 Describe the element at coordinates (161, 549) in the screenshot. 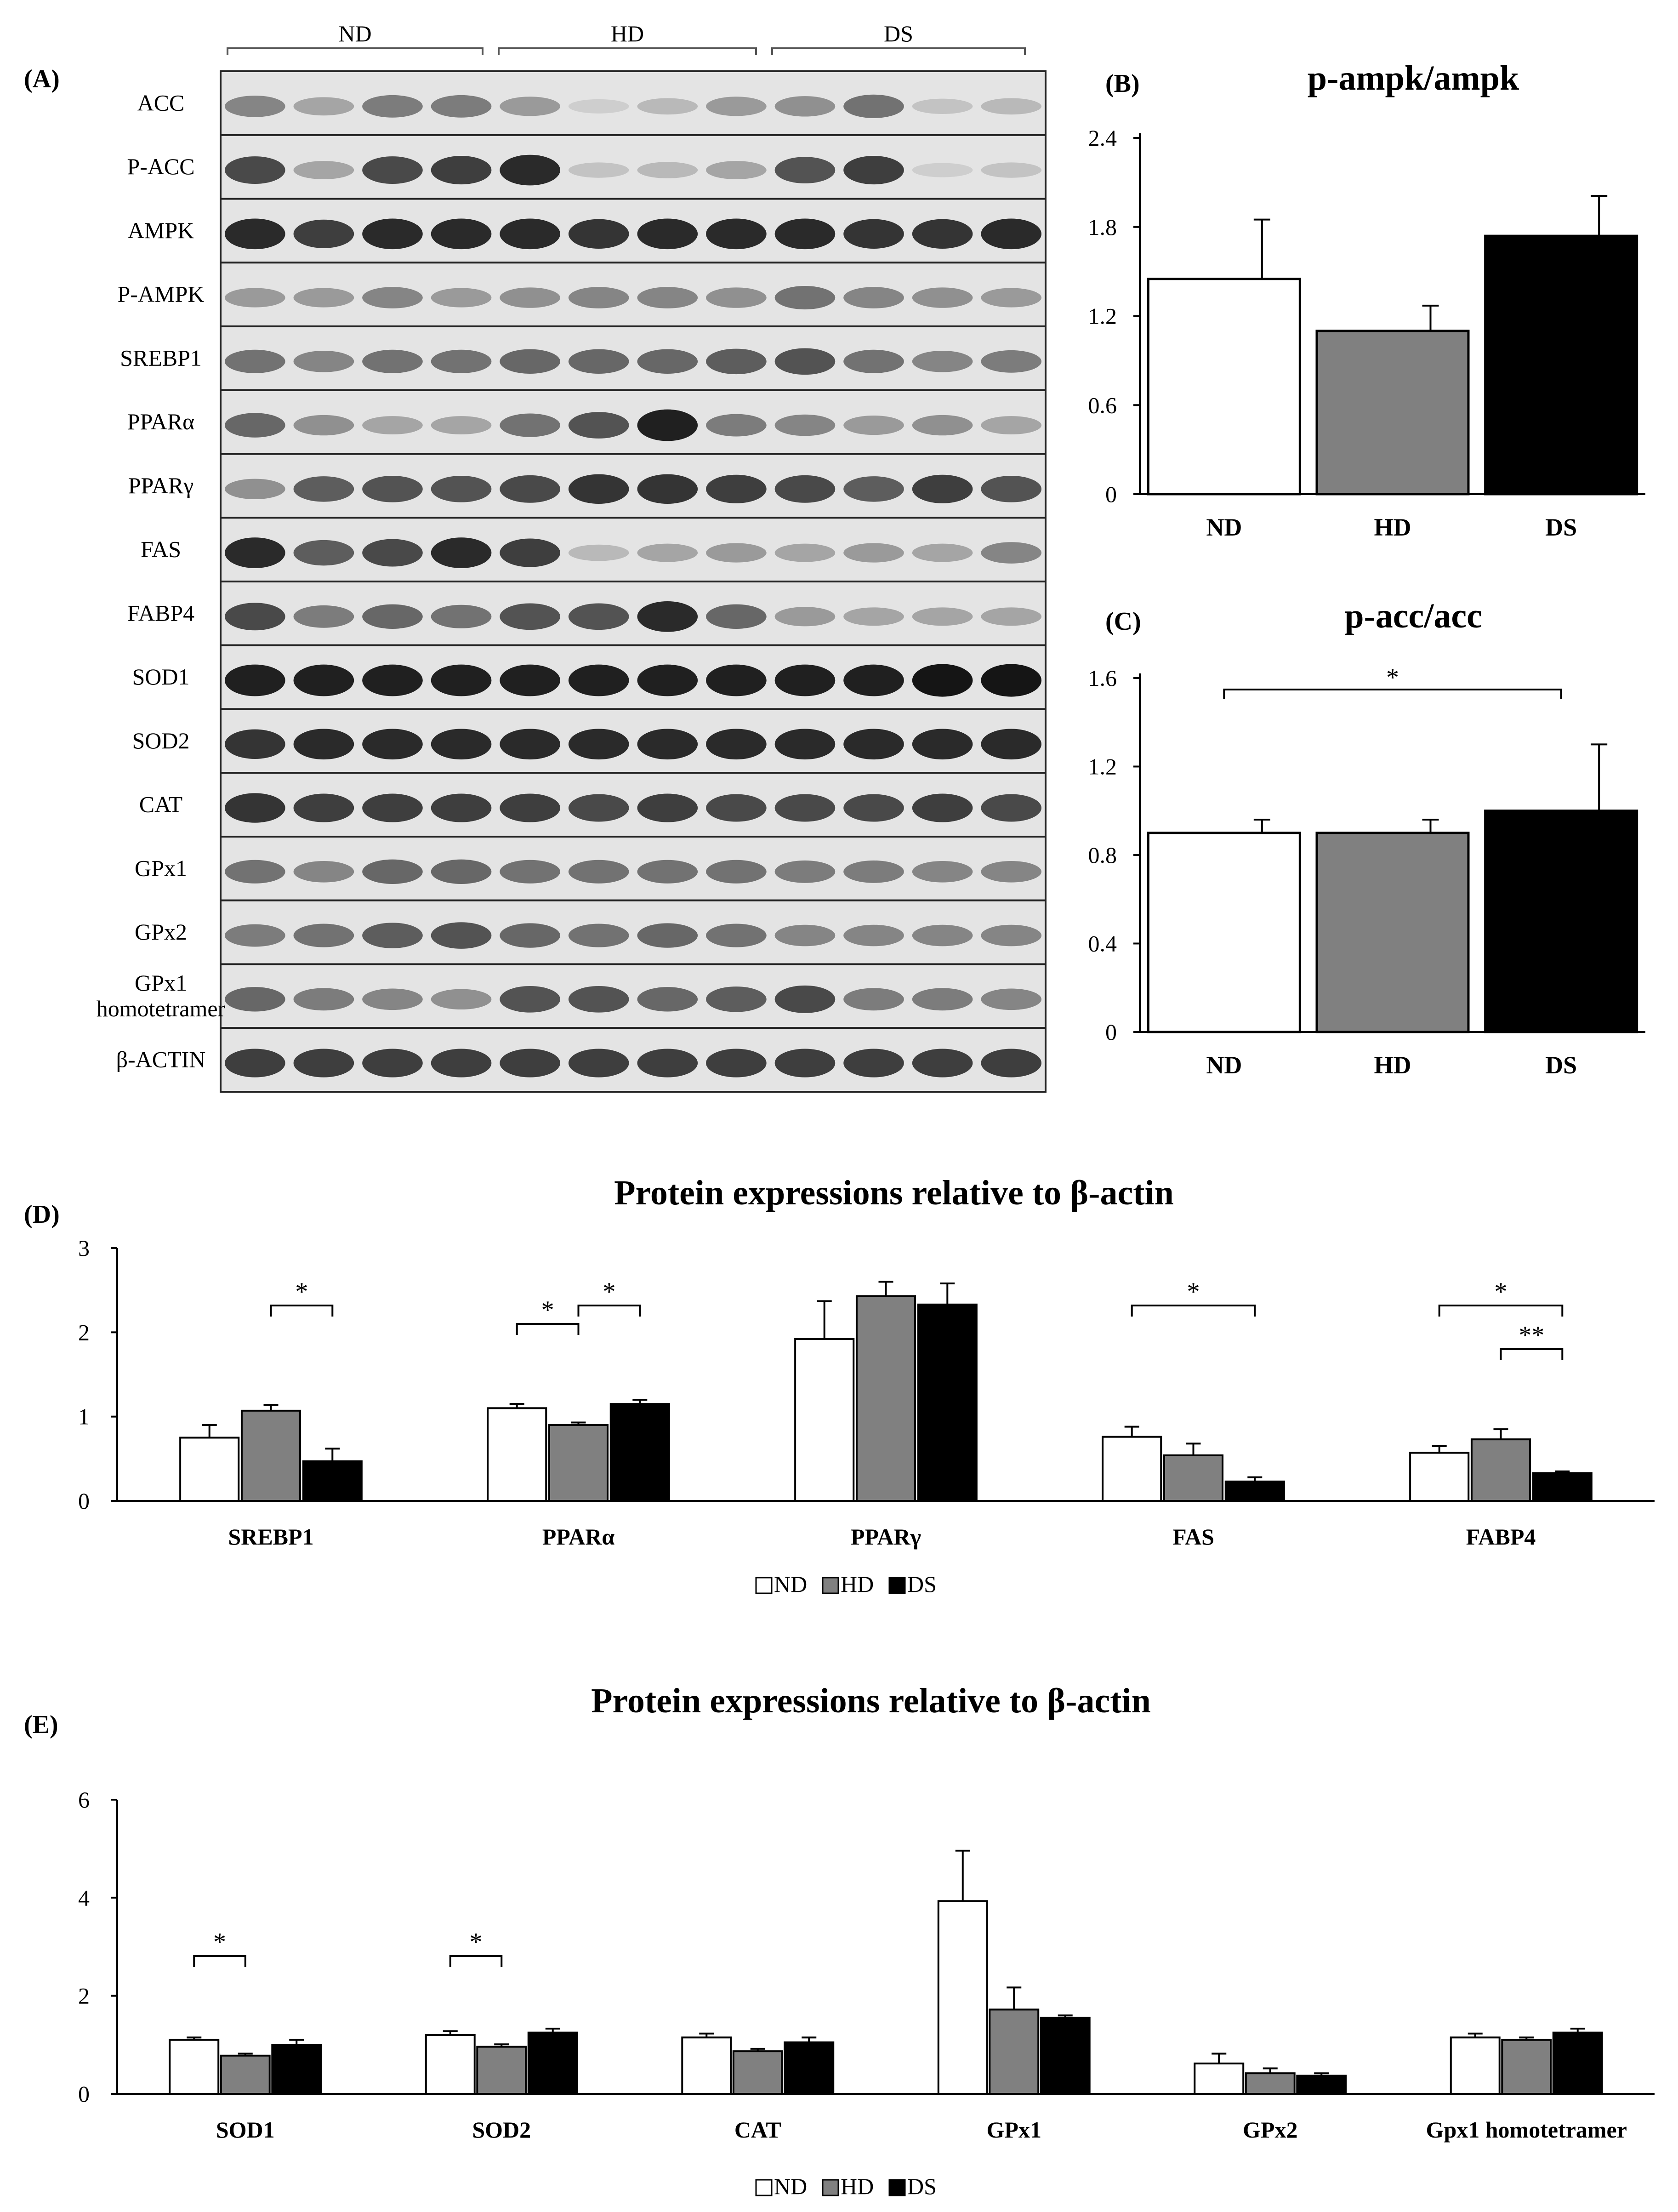

I see `blot-label-fas: FAS` at that location.